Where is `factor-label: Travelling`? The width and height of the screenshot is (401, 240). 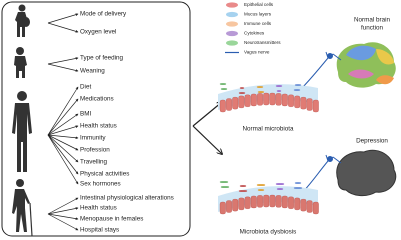 factor-label: Travelling is located at coordinates (94, 162).